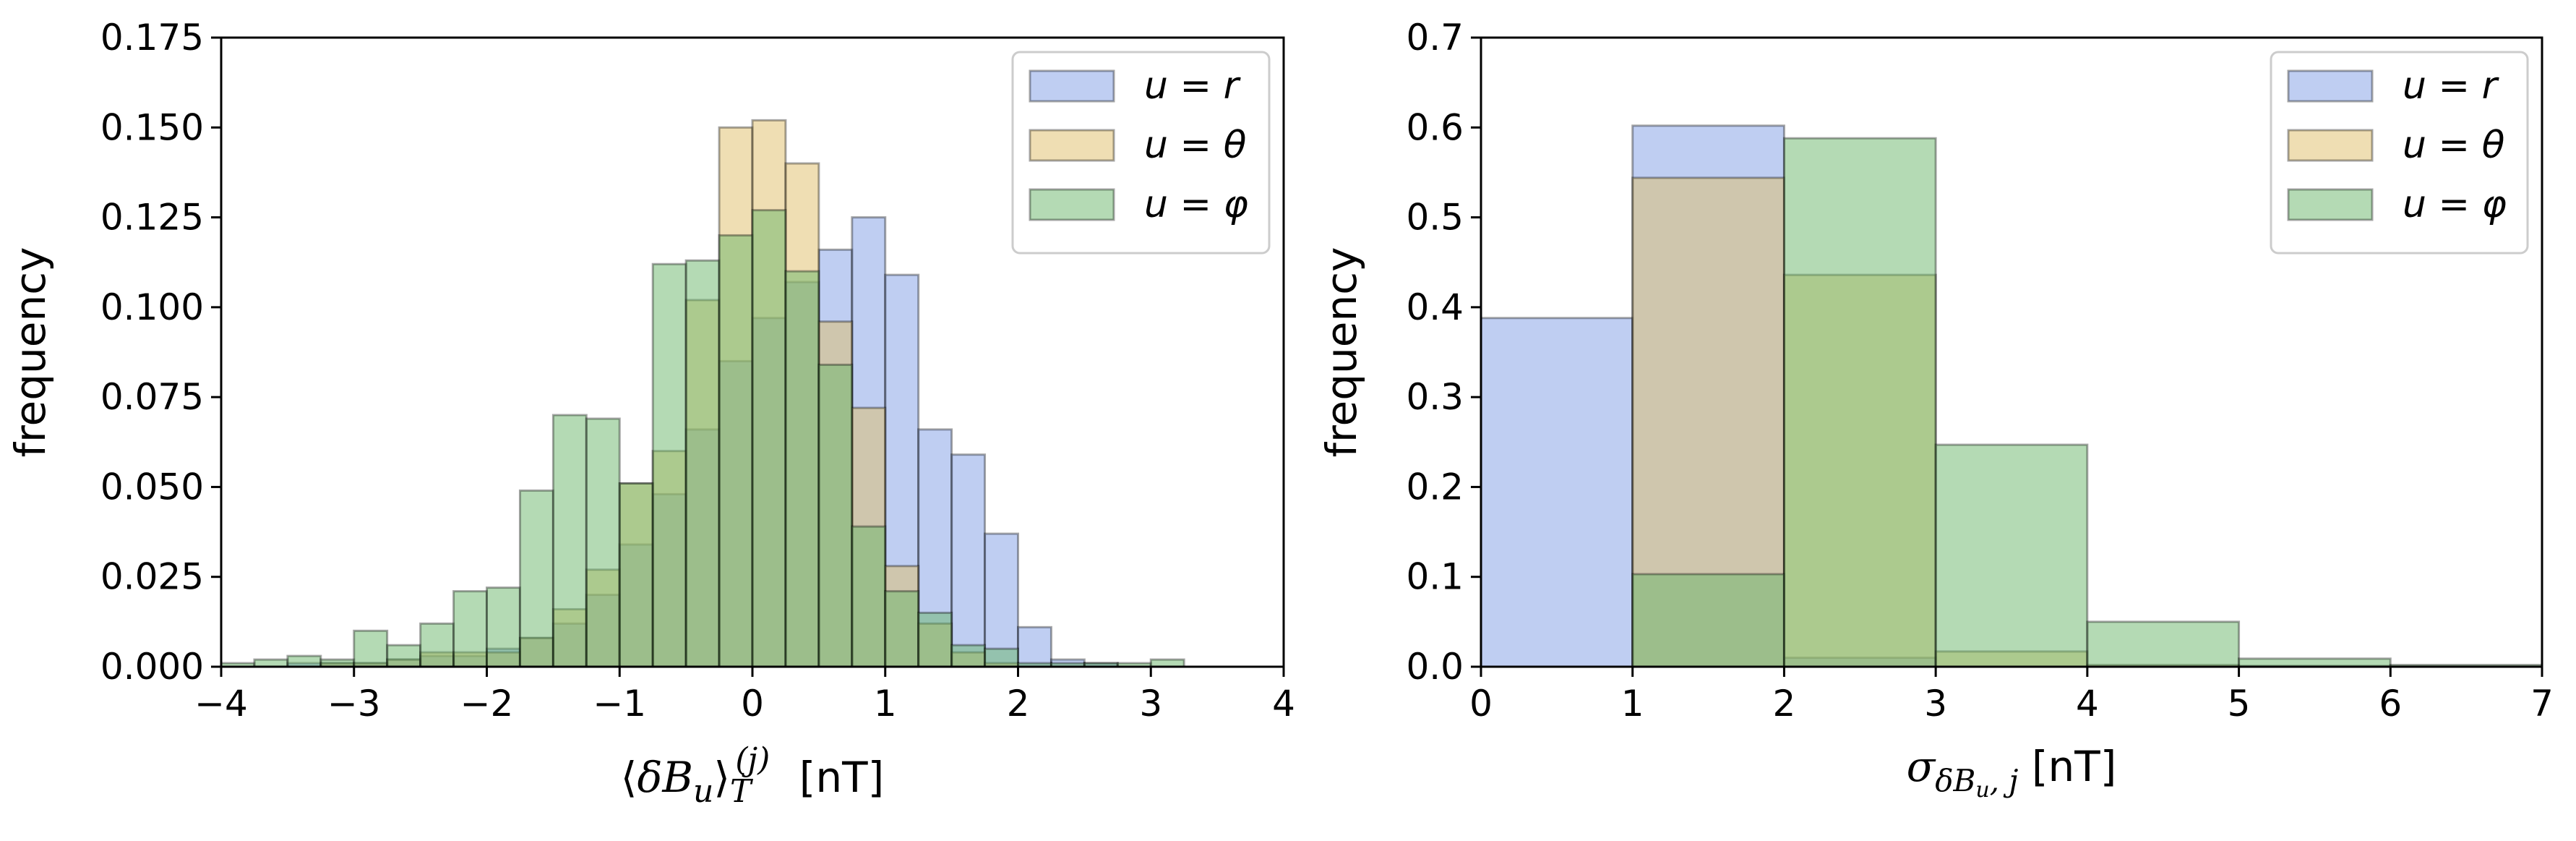 Image resolution: width=2576 pixels, height=841 pixels. Describe the element at coordinates (152, 218) in the screenshot. I see `y-tick-label: 0.125` at that location.